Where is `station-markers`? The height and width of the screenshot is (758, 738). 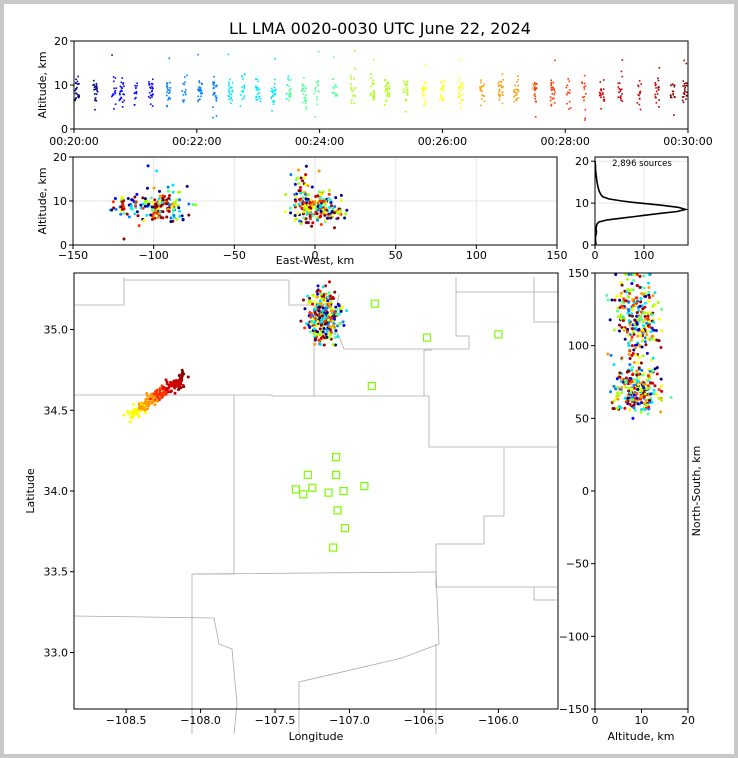
station-markers is located at coordinates (397, 425).